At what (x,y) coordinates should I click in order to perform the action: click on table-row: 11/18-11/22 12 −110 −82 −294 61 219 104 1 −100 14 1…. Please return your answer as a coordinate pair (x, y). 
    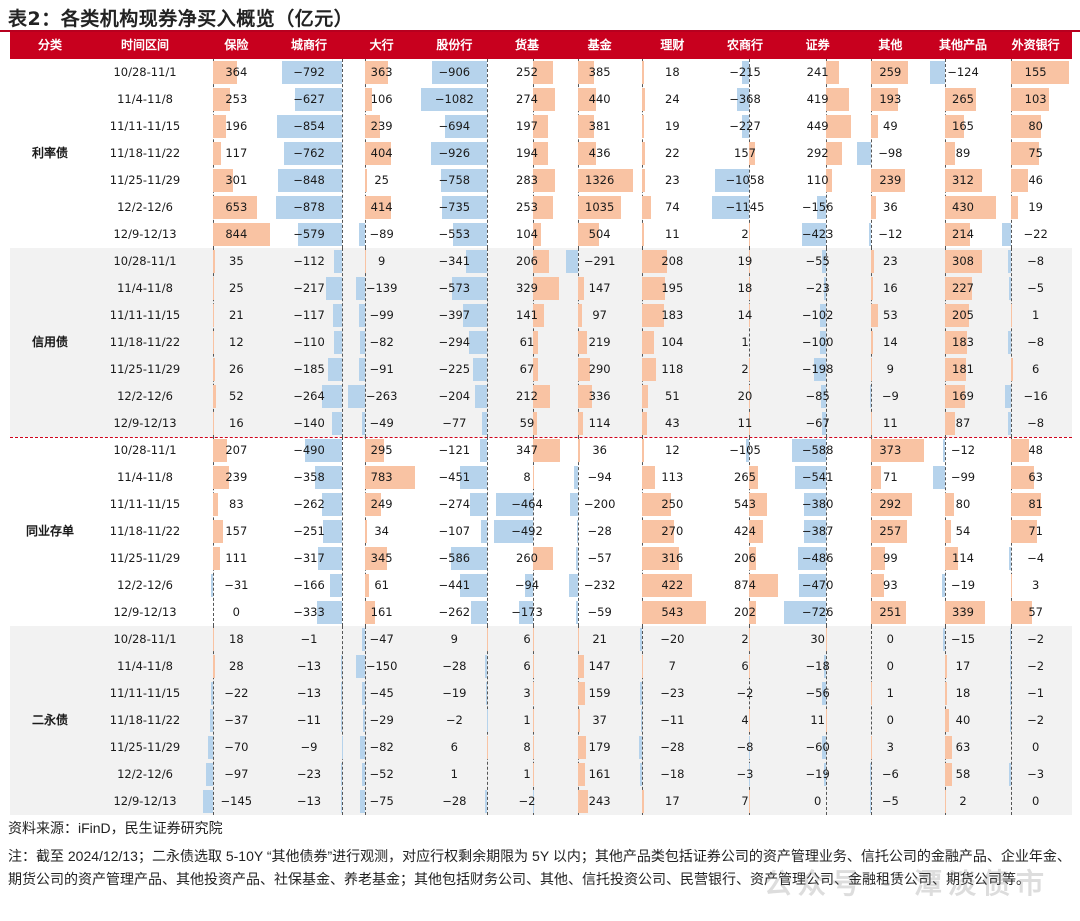
    Looking at the image, I should click on (541, 342).